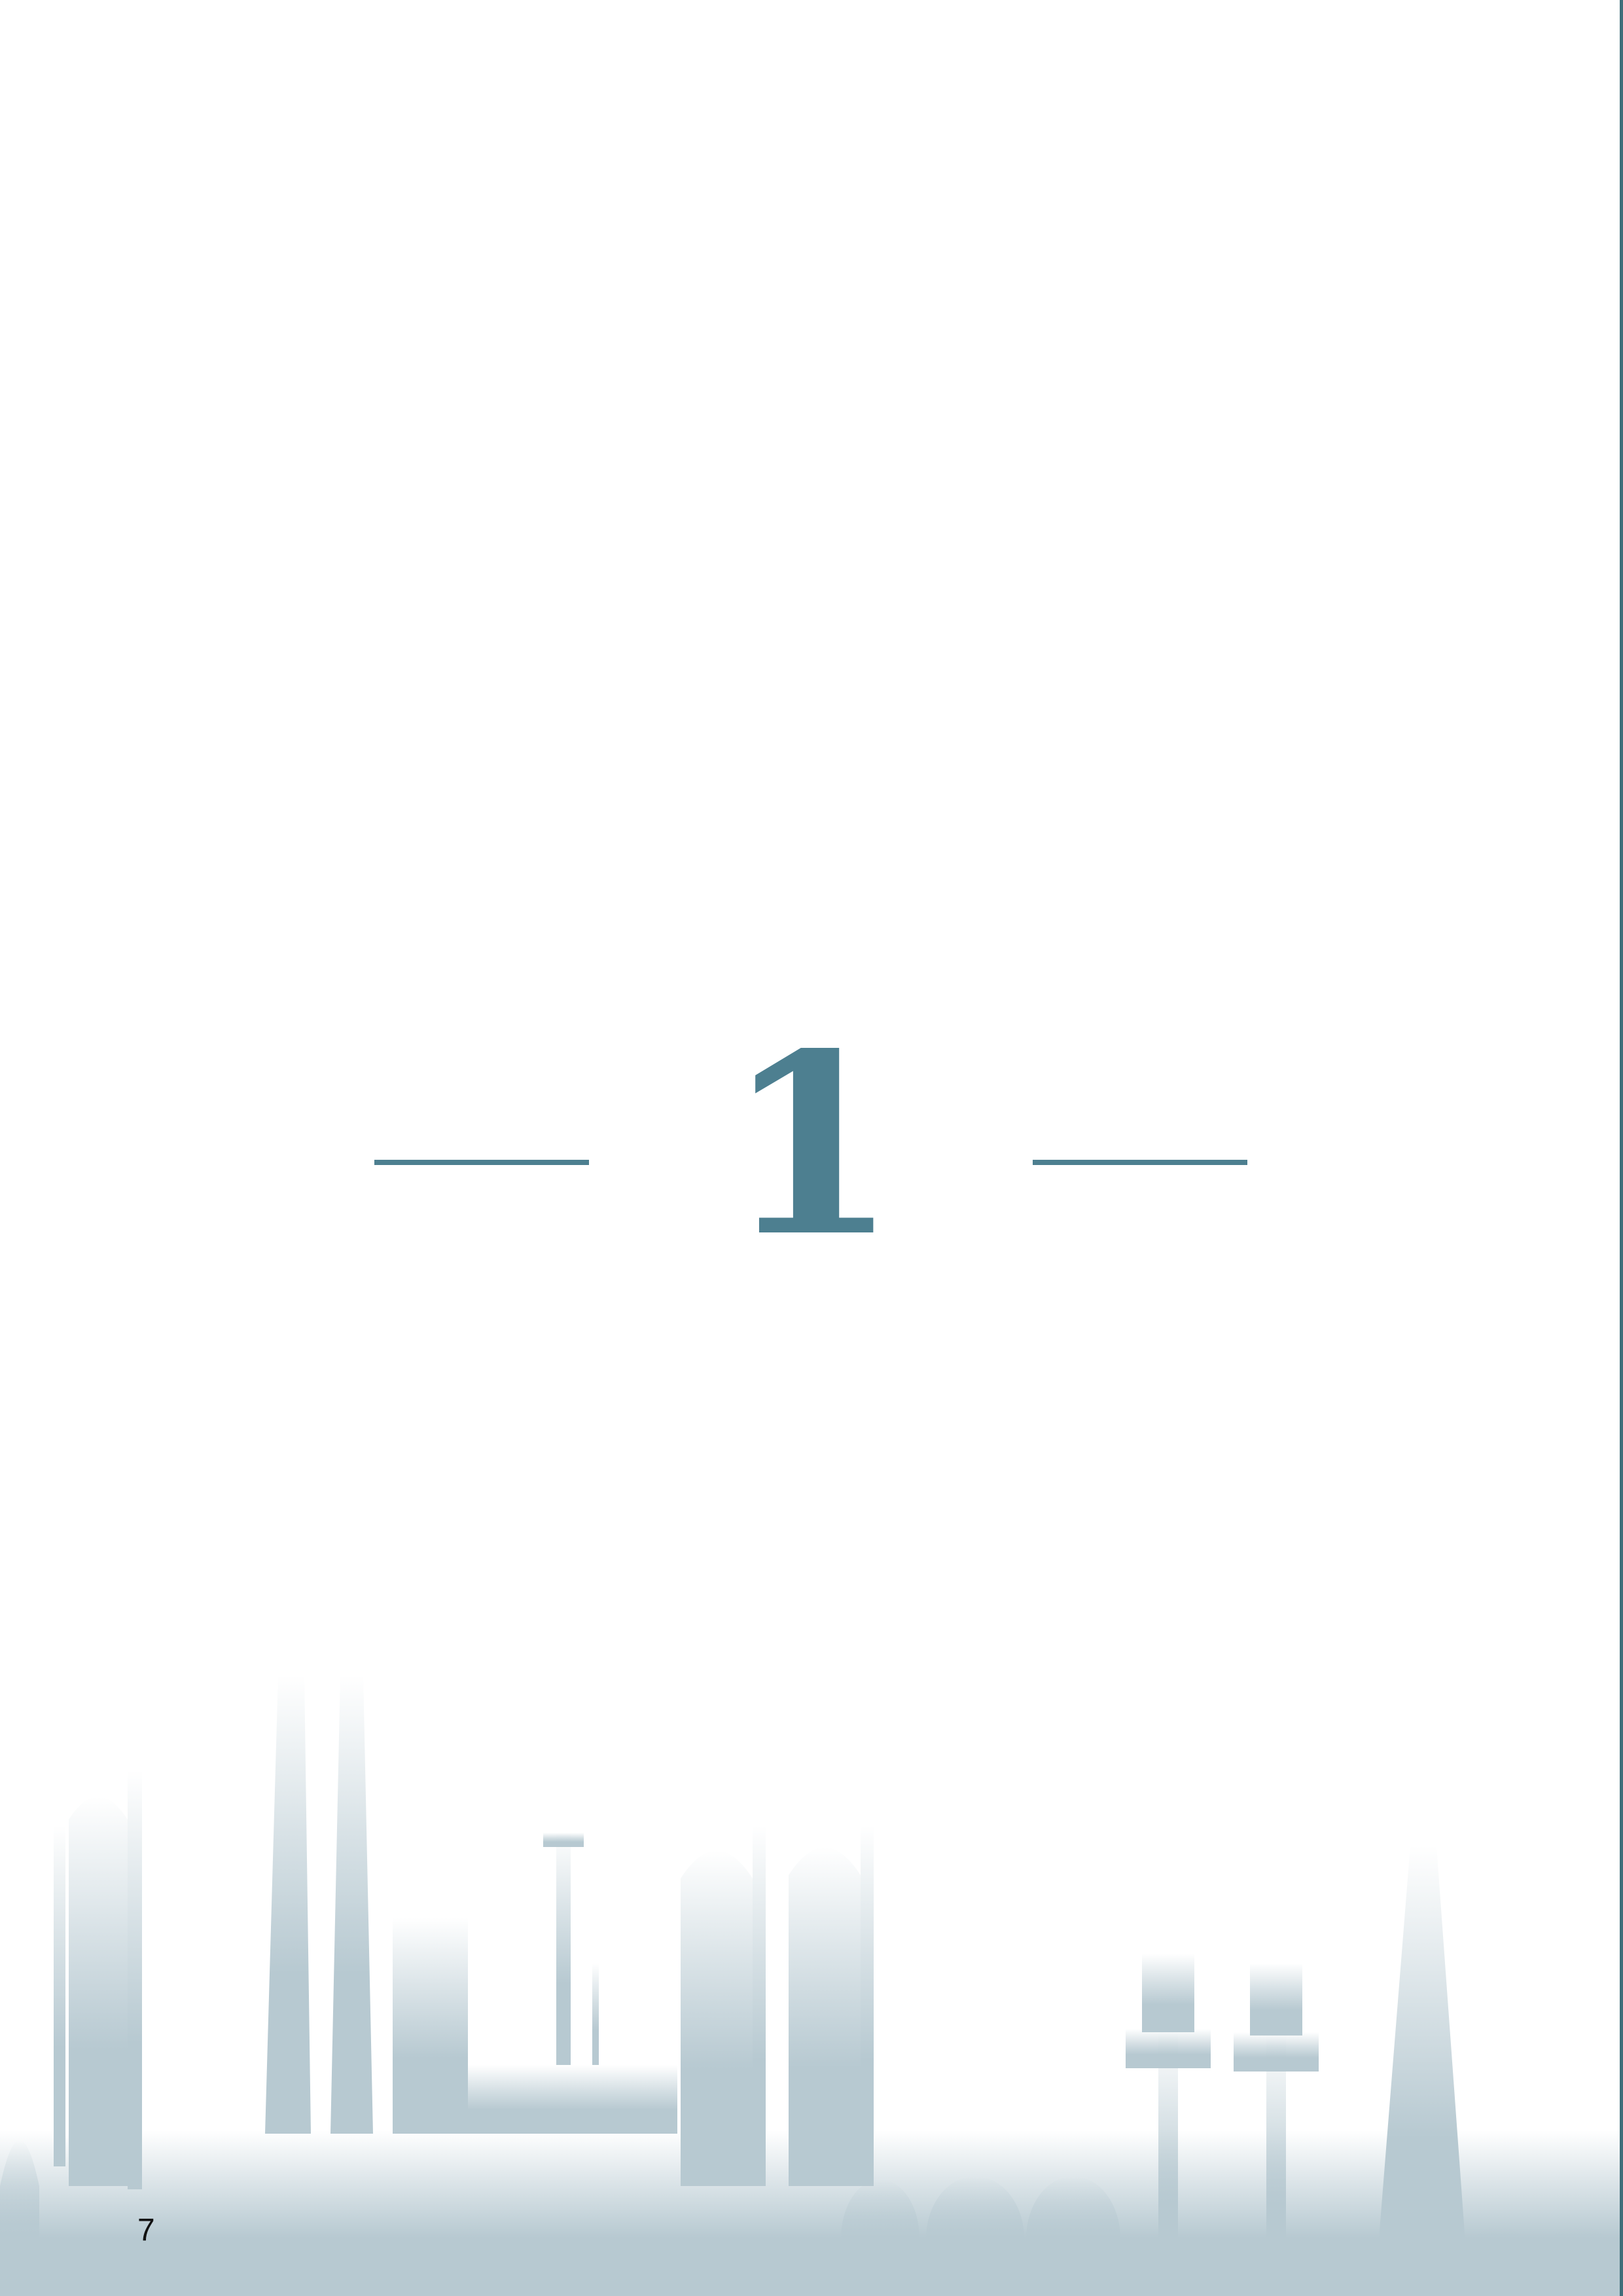 The image size is (1623, 2296). Describe the element at coordinates (1621, 1148) in the screenshot. I see `right-edge-rule` at that location.